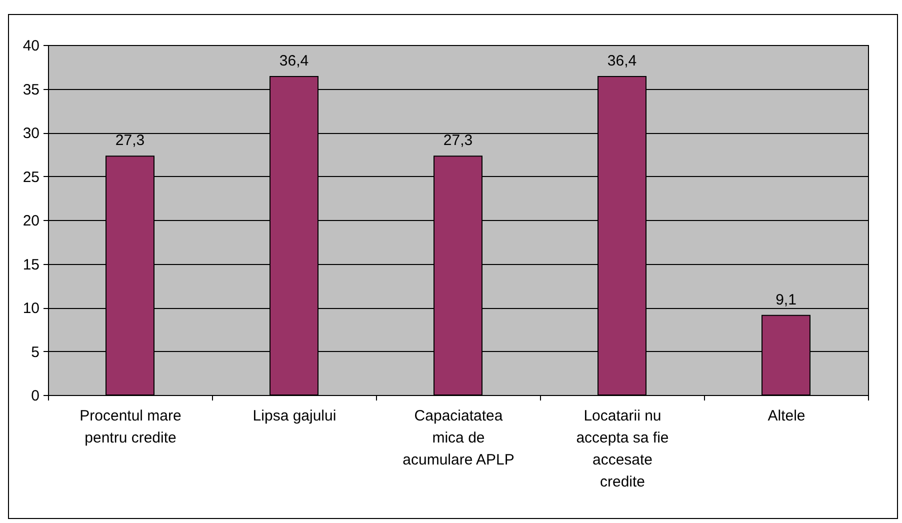 The image size is (902, 523). I want to click on x-tick-label: Capaciatatea mica de acumulare APLP, so click(458, 438).